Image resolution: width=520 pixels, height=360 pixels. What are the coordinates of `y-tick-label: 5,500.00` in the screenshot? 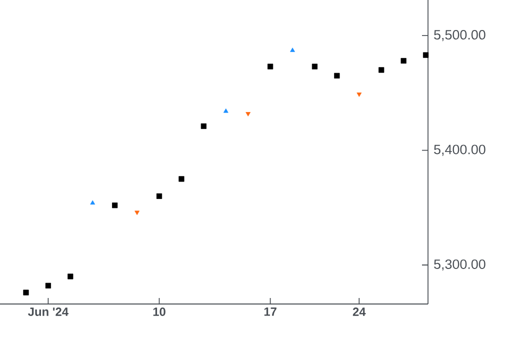 It's located at (460, 36).